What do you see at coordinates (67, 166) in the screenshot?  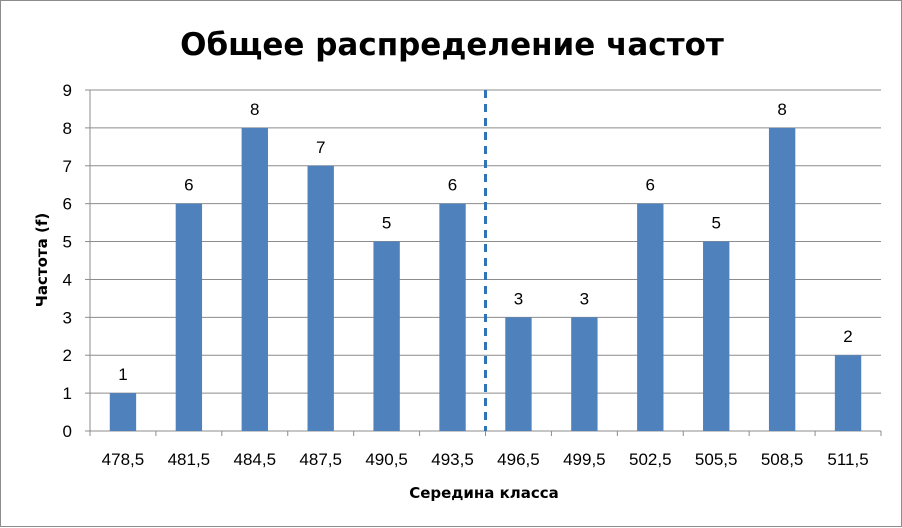 I see `y-tick-label: 7` at bounding box center [67, 166].